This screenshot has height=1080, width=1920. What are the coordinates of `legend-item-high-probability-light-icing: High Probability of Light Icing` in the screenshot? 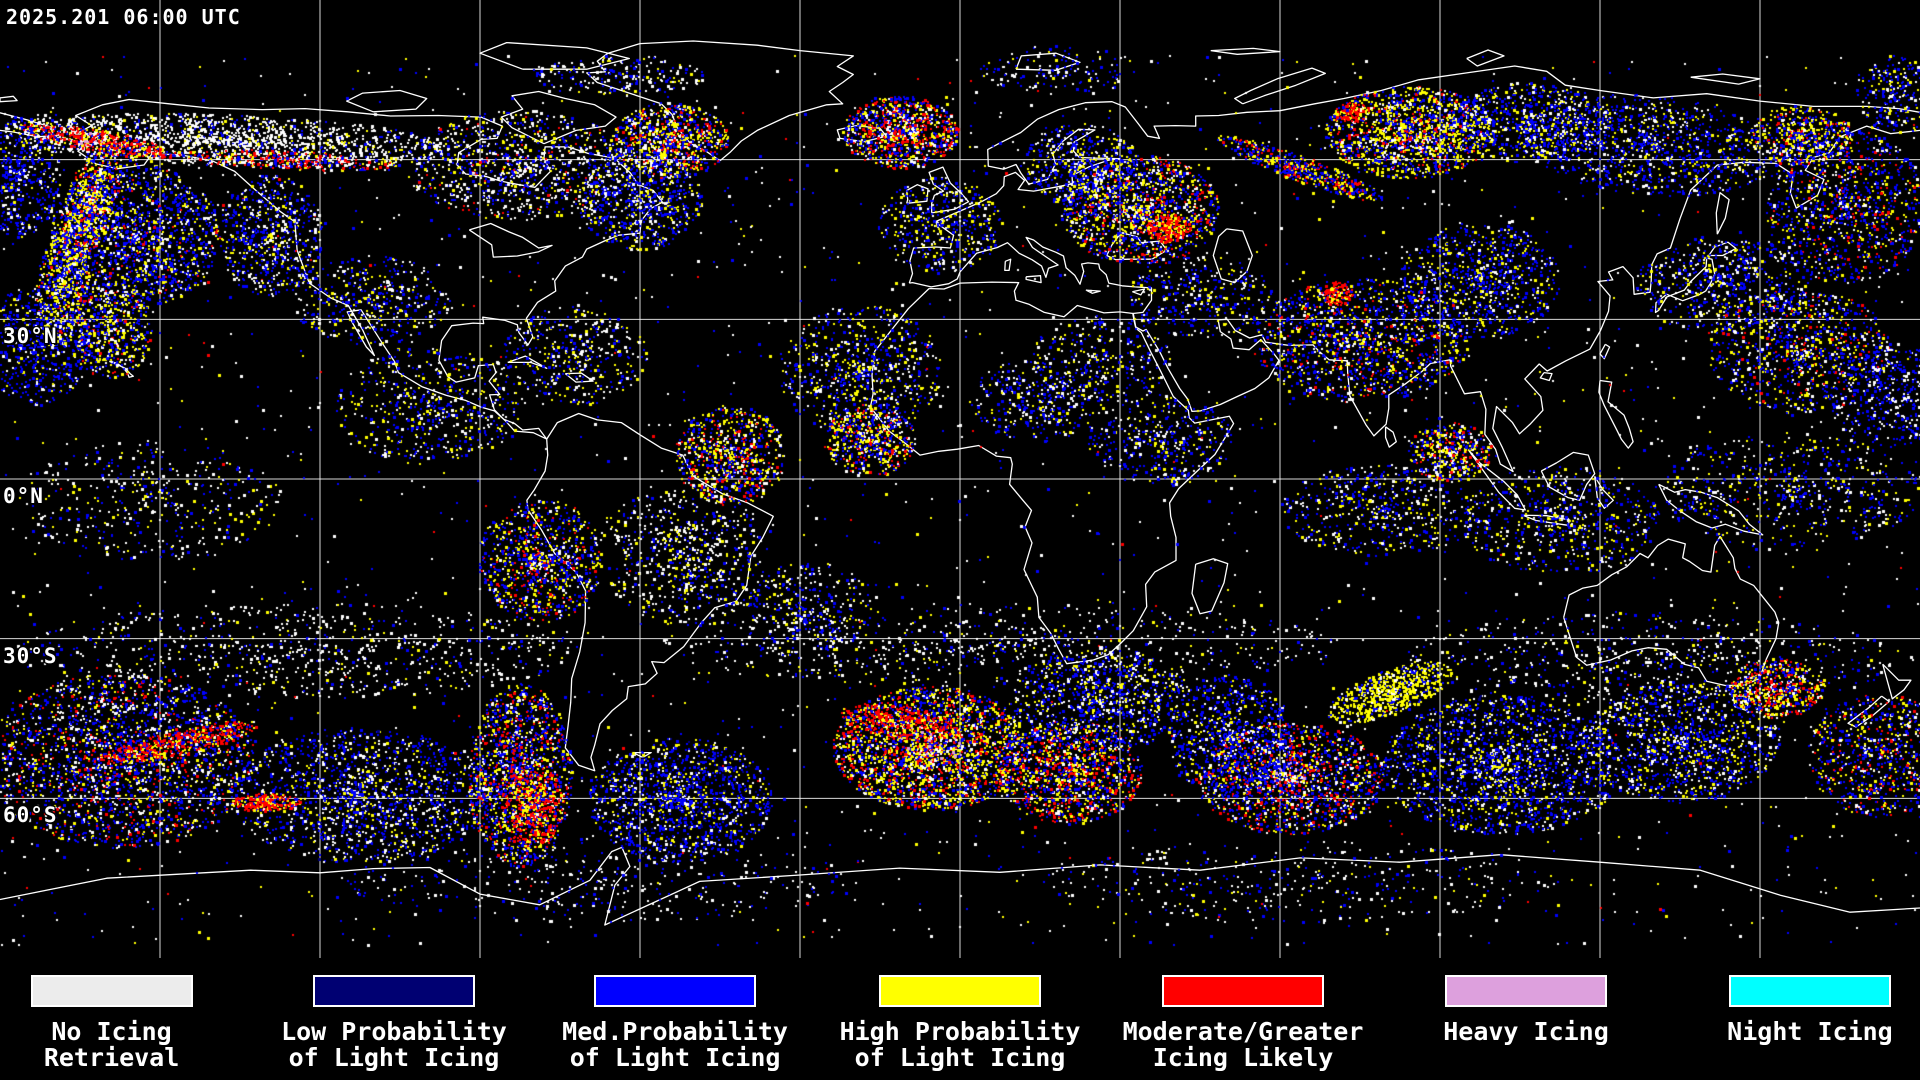 It's located at (960, 1014).